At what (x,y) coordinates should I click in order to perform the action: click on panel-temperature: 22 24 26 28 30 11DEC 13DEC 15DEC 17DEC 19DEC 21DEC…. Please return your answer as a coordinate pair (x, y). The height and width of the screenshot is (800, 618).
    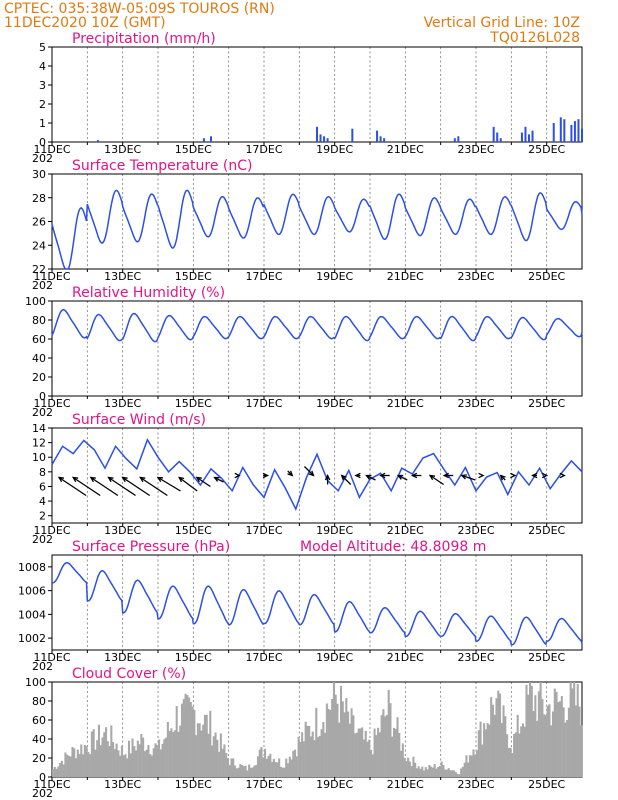
    Looking at the image, I should click on (307, 225).